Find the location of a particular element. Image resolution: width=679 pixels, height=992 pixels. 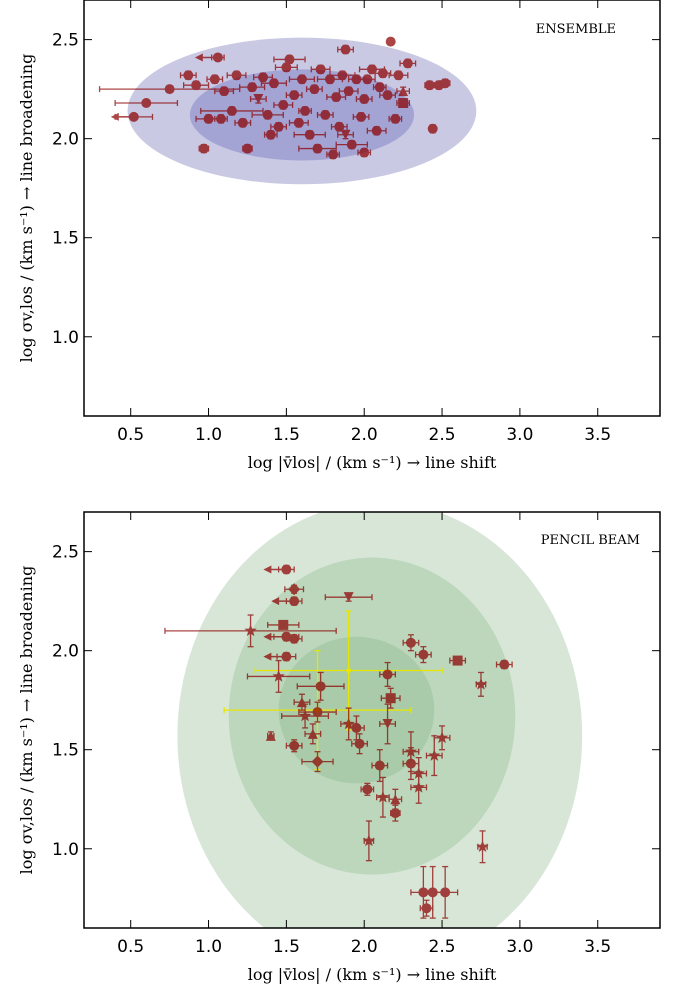

x-tick-label: 1.0 is located at coordinates (208, 435).